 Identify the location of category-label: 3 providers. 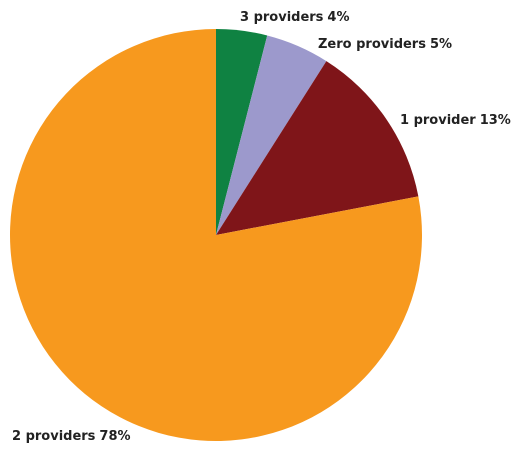
(282, 17).